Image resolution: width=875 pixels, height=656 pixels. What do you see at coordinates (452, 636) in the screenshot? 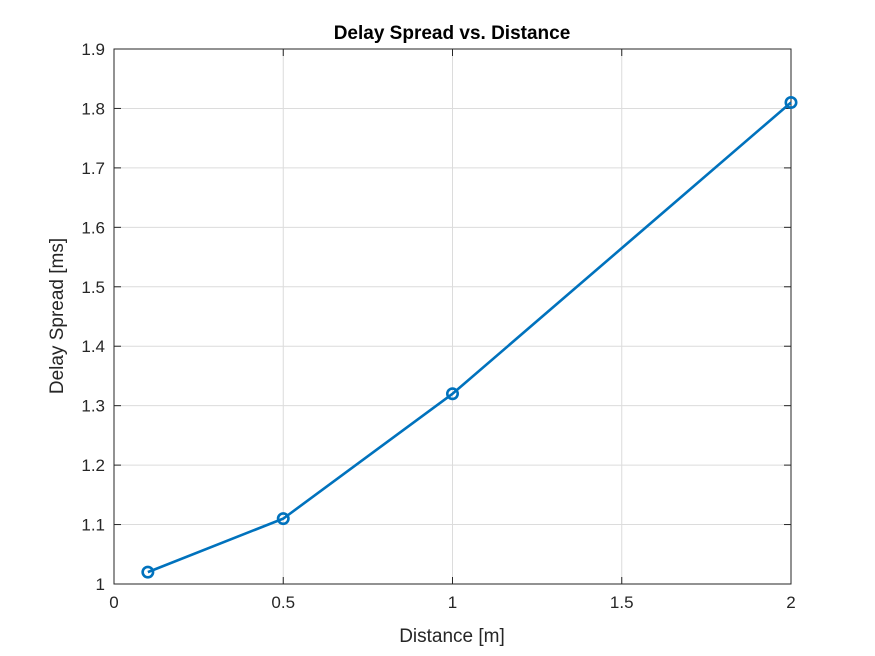
I see `x-axis-label: Distance [m]` at bounding box center [452, 636].